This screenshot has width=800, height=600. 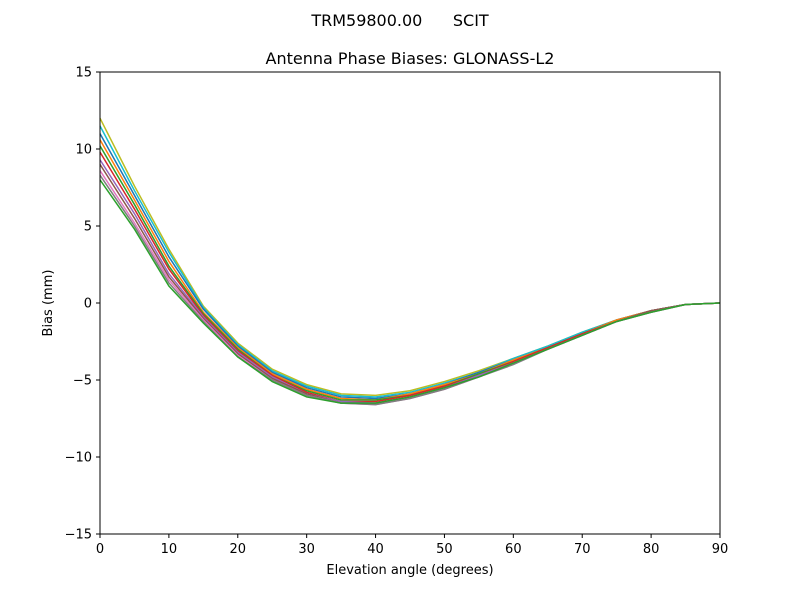 What do you see at coordinates (720, 549) in the screenshot?
I see `x-tick-label: 90` at bounding box center [720, 549].